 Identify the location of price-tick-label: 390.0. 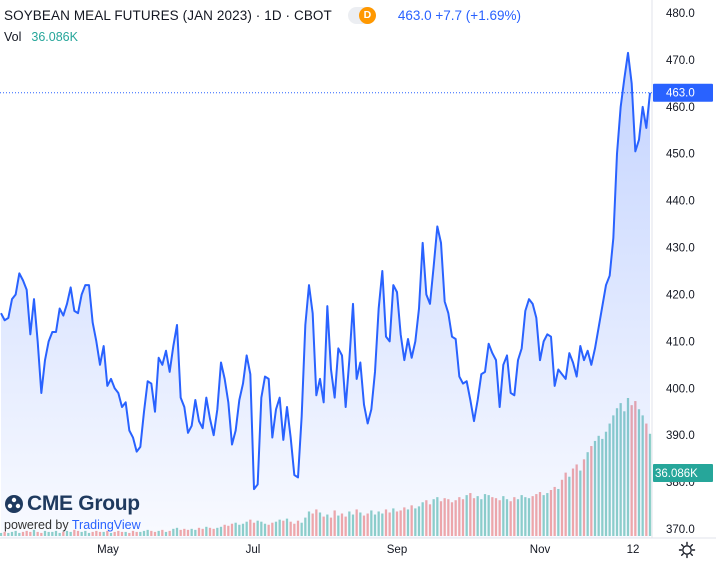
(680, 436).